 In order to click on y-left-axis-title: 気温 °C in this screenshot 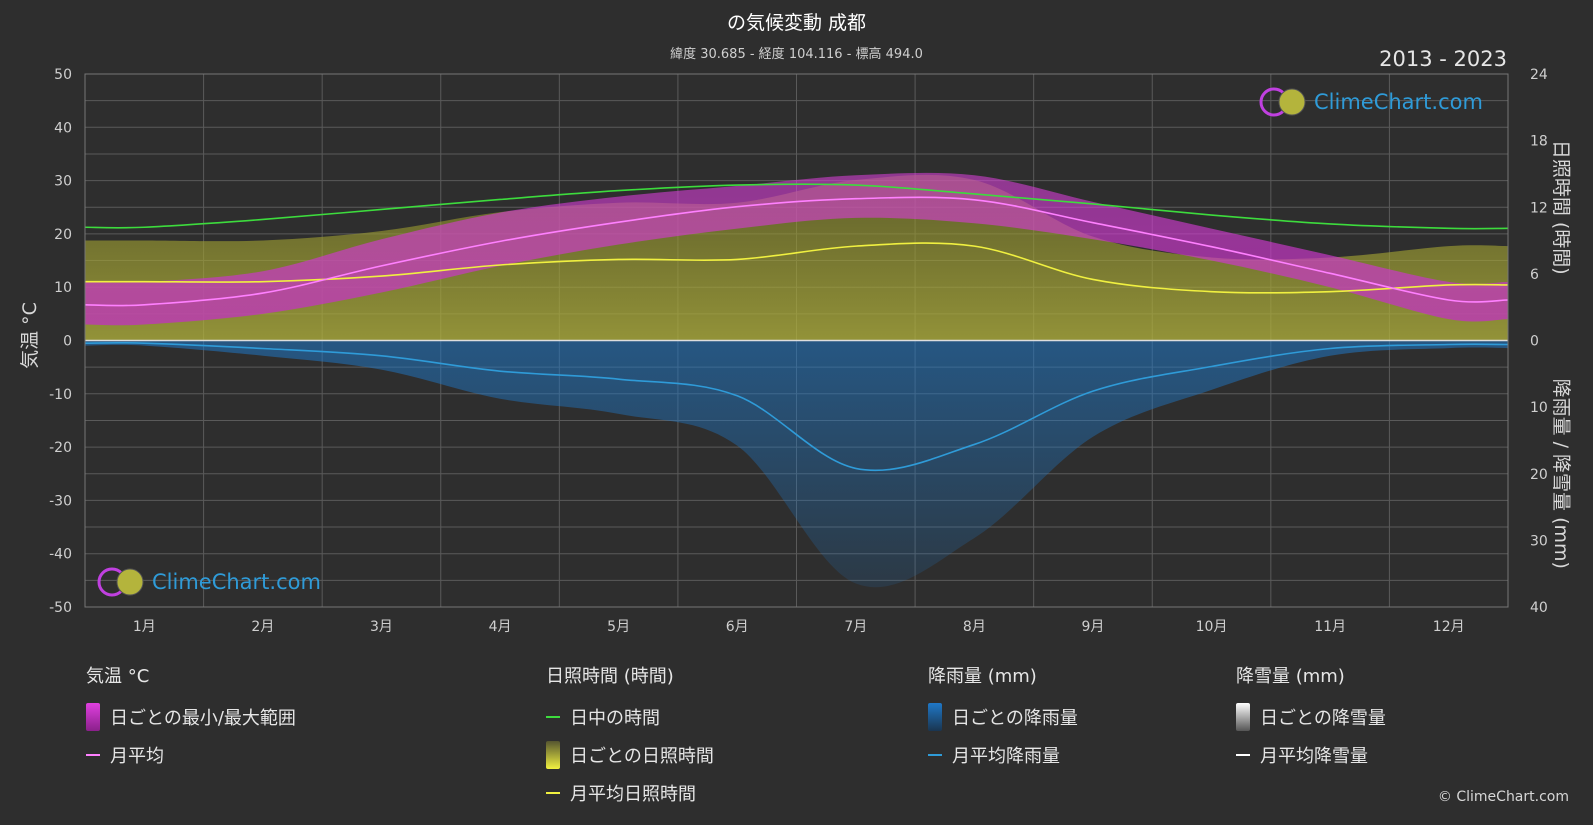, I will do `click(30, 335)`.